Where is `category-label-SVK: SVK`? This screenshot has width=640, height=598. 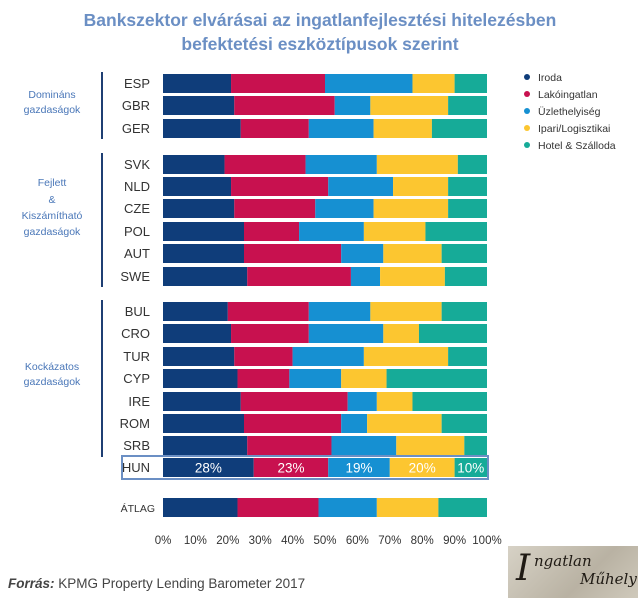
category-label-SVK: SVK is located at coordinates (137, 164).